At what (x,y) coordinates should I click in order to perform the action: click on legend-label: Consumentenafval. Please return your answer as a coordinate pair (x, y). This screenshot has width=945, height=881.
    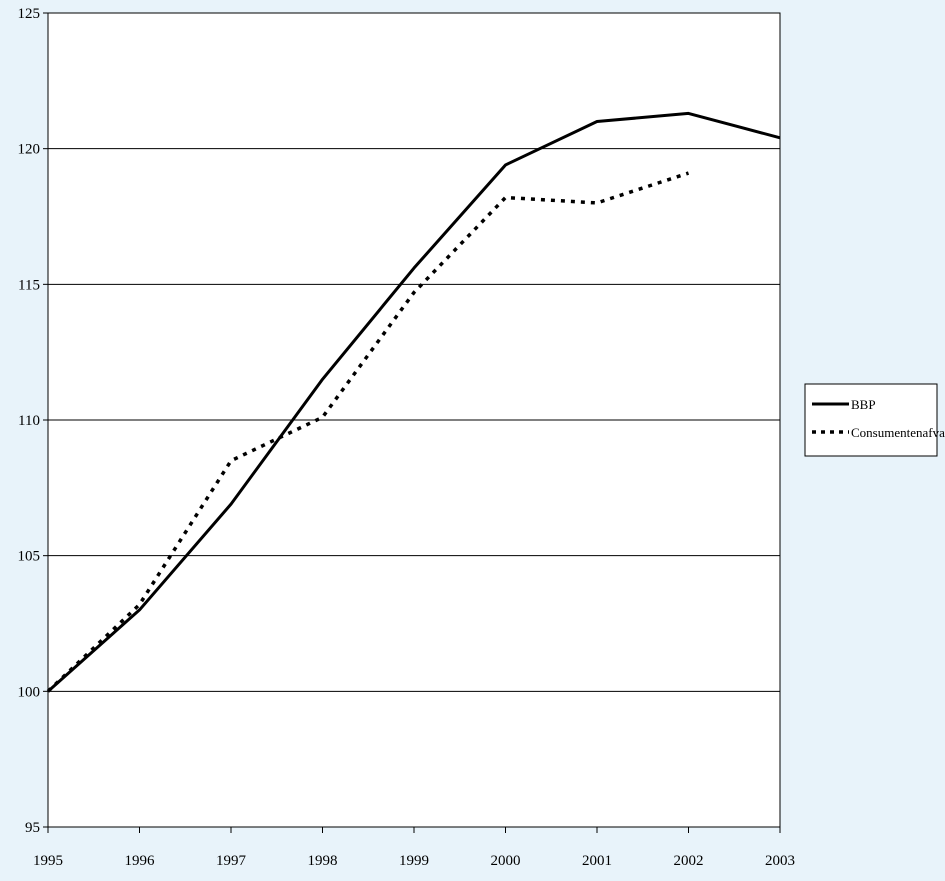
    Looking at the image, I should click on (898, 432).